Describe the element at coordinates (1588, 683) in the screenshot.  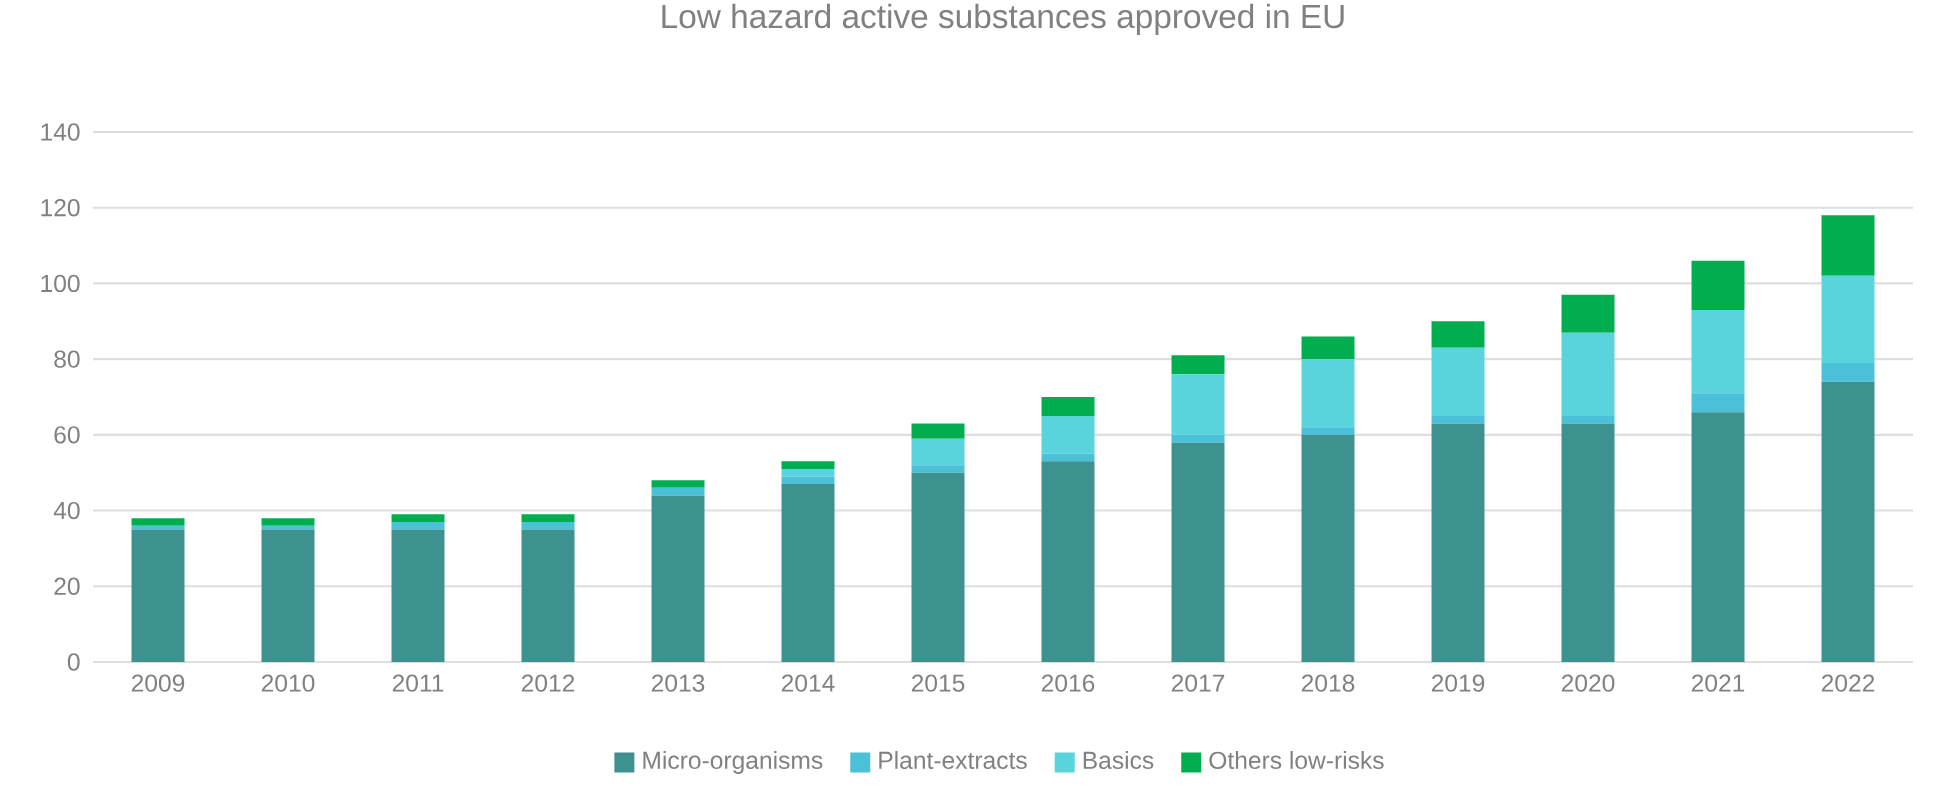
I see `x-tick-label: 2020` at that location.